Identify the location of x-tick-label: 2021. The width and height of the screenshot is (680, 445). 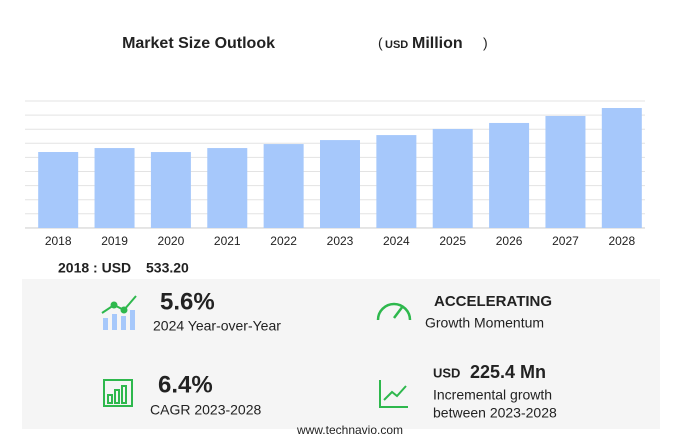
(227, 241).